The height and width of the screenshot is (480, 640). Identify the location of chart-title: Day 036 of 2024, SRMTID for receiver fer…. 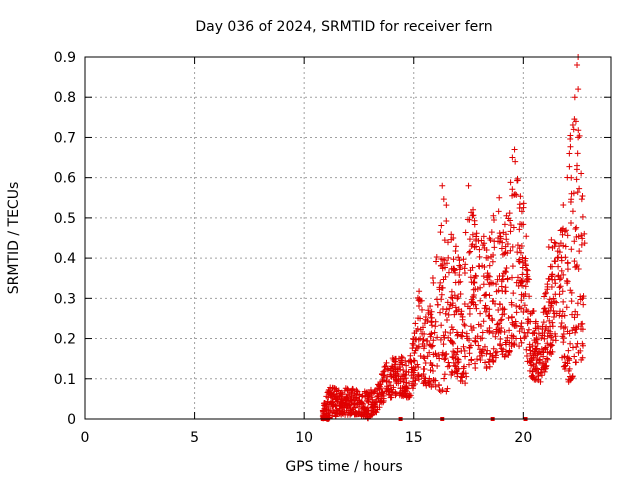
(343, 27).